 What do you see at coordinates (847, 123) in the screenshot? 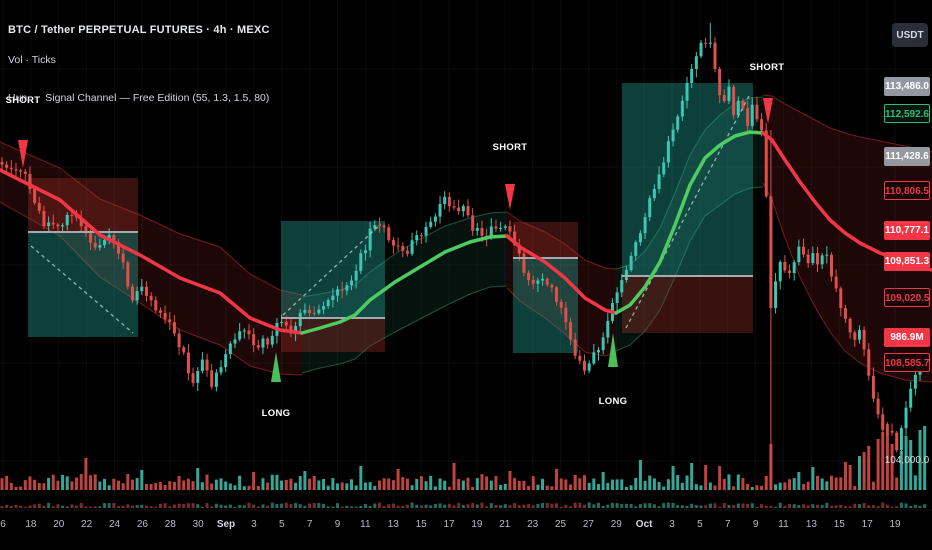
I see `band-upper-edge` at bounding box center [847, 123].